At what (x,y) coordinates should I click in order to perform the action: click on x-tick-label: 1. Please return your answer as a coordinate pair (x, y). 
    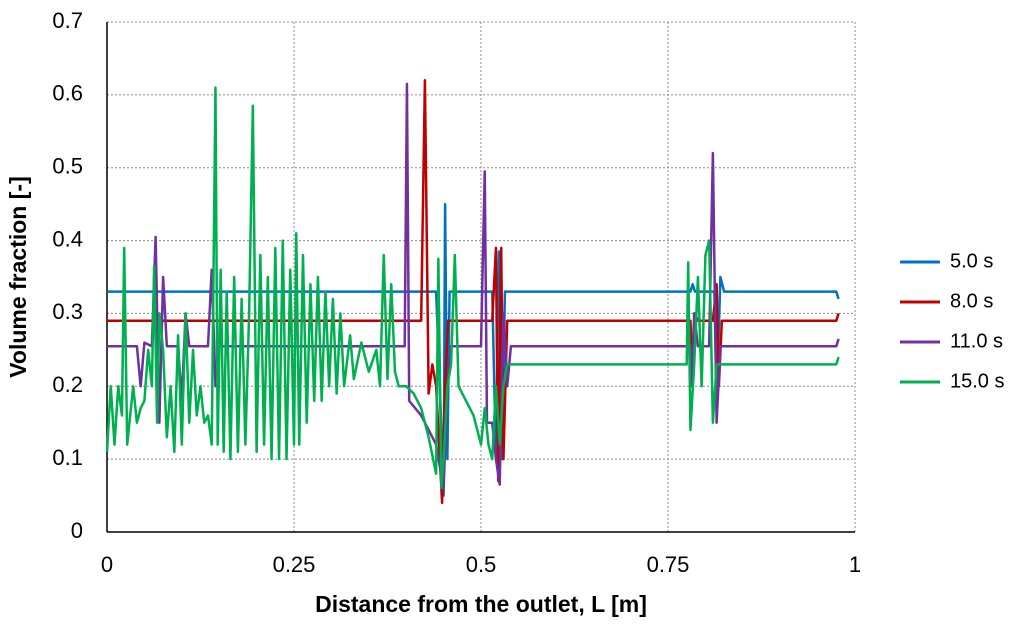
    Looking at the image, I should click on (855, 564).